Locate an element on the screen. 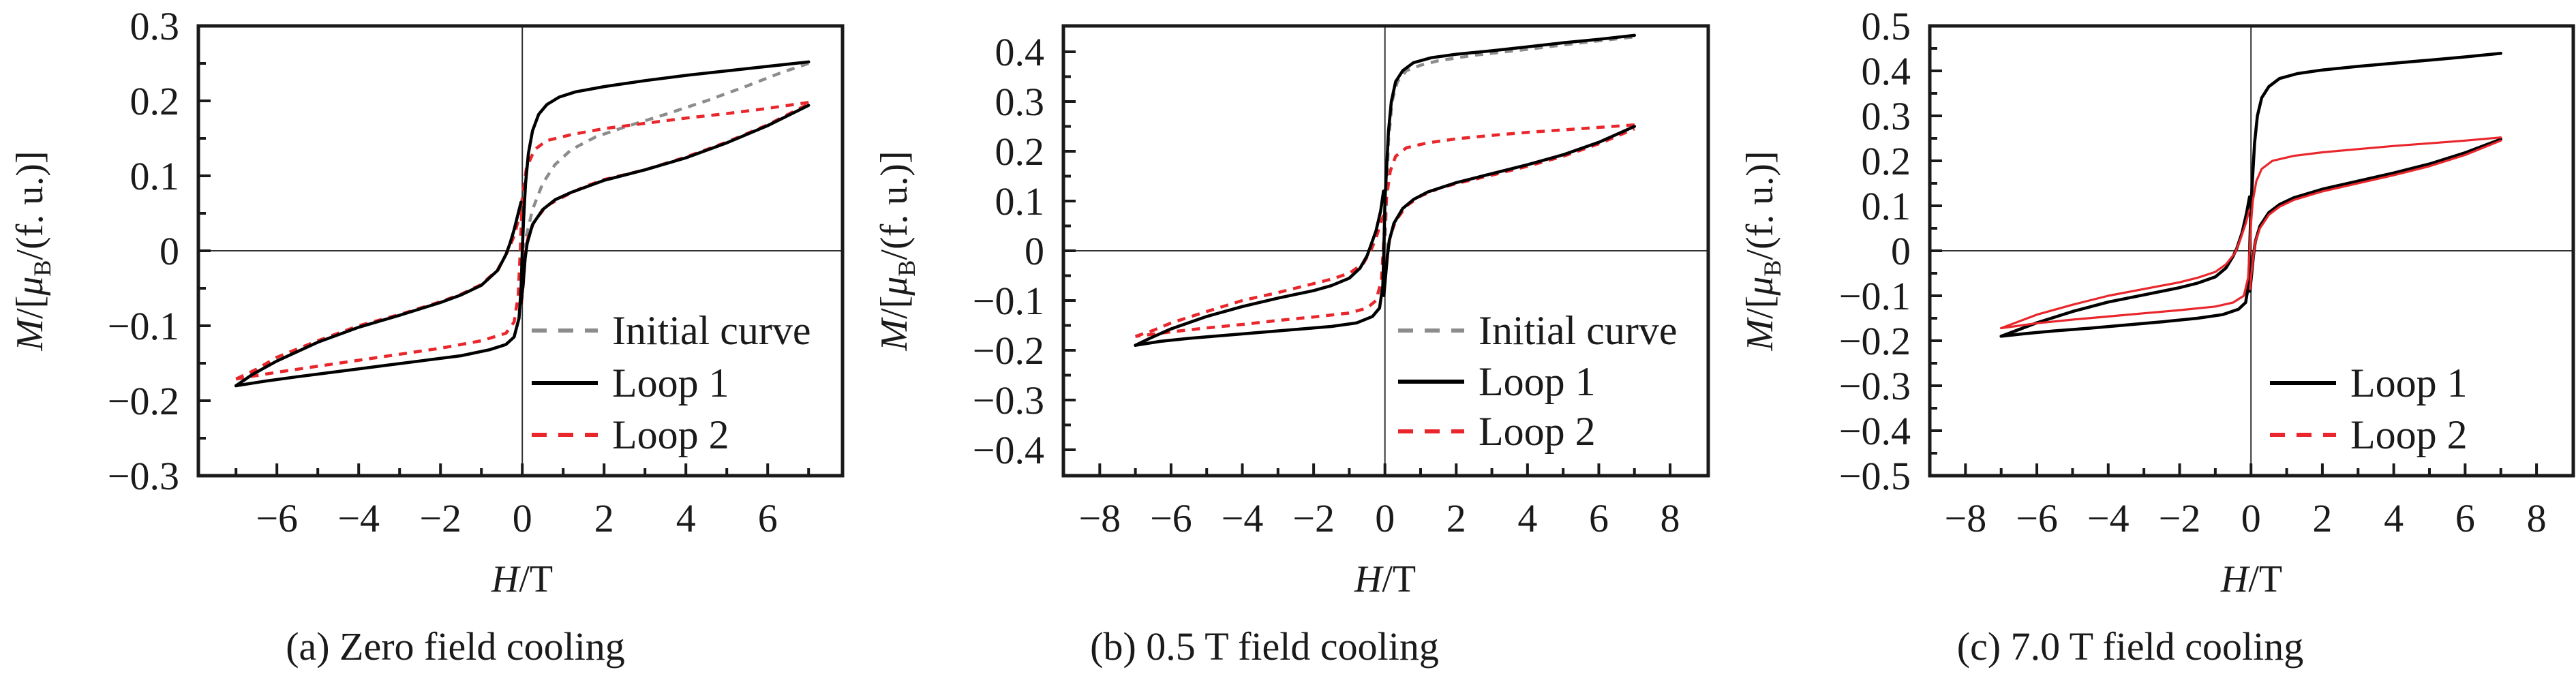 This screenshot has width=2576, height=674. x-tick-label: 8 is located at coordinates (1671, 518).